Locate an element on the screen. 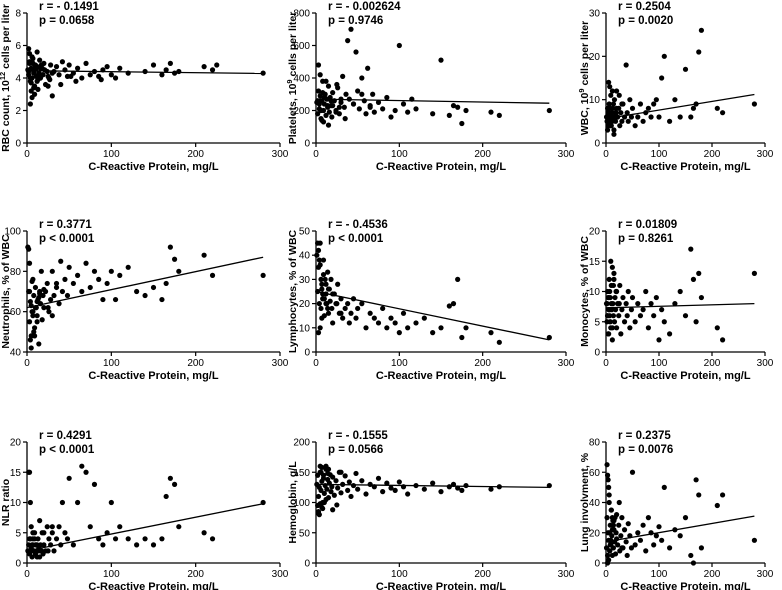  y-axis-label: Lung involvment, % is located at coordinates (585, 502).